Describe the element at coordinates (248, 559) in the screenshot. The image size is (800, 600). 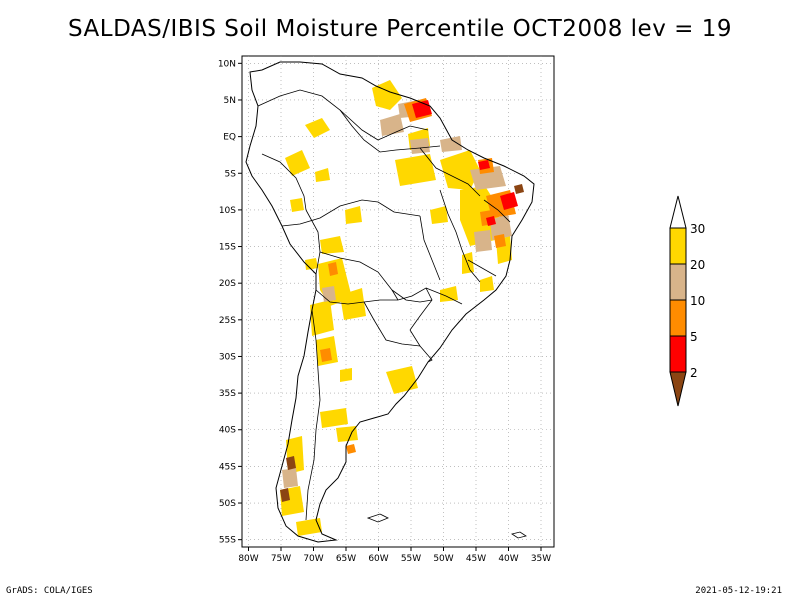
I see `lon-label: 80W` at that location.